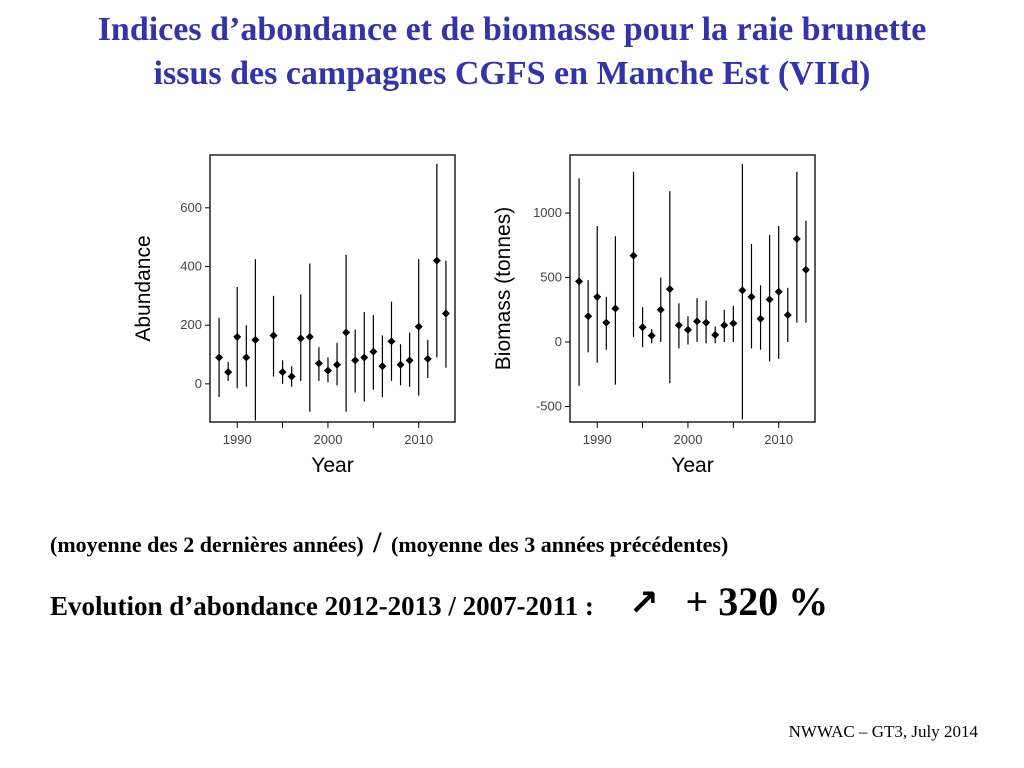 The image size is (1024, 768). I want to click on y-tick-label: -500, so click(549, 406).